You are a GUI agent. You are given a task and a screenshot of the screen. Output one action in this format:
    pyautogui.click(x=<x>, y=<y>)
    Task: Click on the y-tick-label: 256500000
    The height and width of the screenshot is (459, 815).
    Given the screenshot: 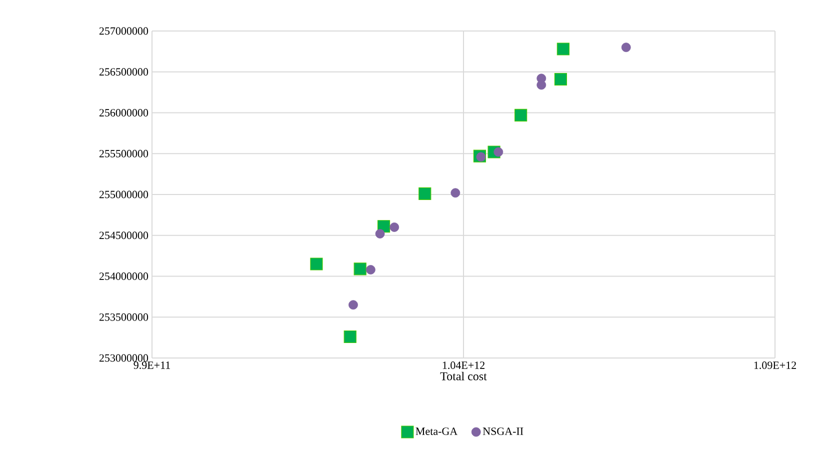 What is the action you would take?
    pyautogui.click(x=123, y=72)
    